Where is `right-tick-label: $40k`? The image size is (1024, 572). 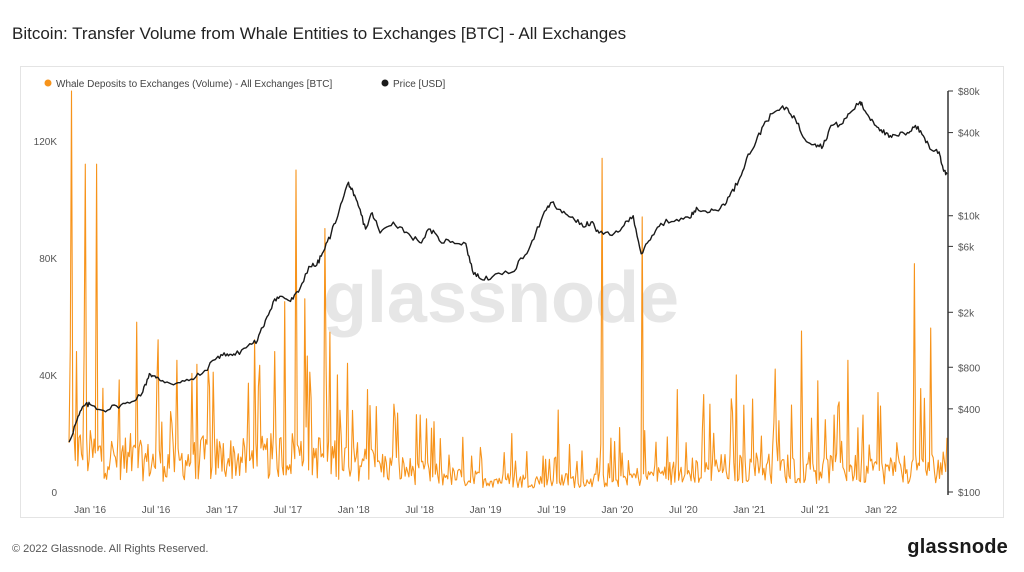 right-tick-label: $40k is located at coordinates (969, 134).